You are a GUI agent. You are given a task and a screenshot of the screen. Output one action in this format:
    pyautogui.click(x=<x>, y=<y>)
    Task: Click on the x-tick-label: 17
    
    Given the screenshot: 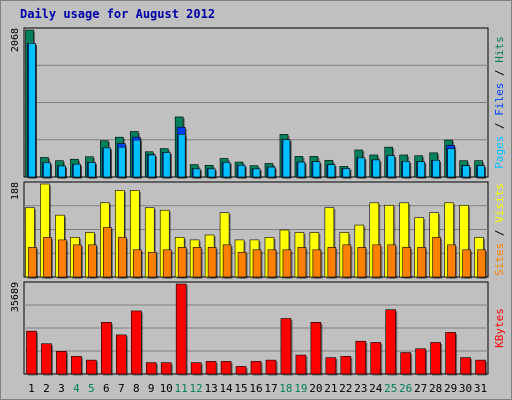 What is the action you would take?
    pyautogui.click(x=270, y=388)
    